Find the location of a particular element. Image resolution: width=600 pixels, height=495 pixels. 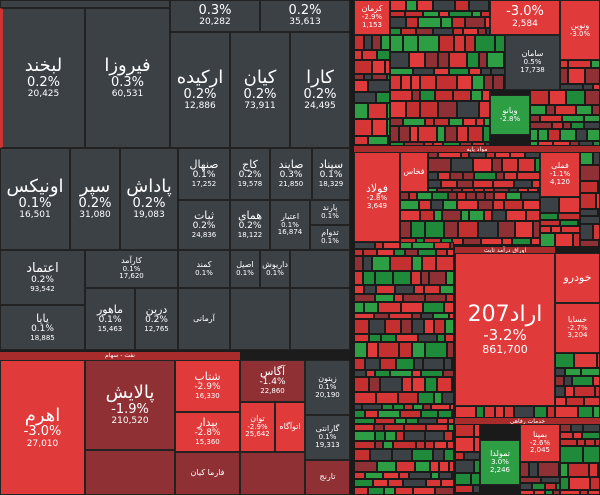

stock-tile: تمولدا 3.0% 2,246 is located at coordinates (500, 462).